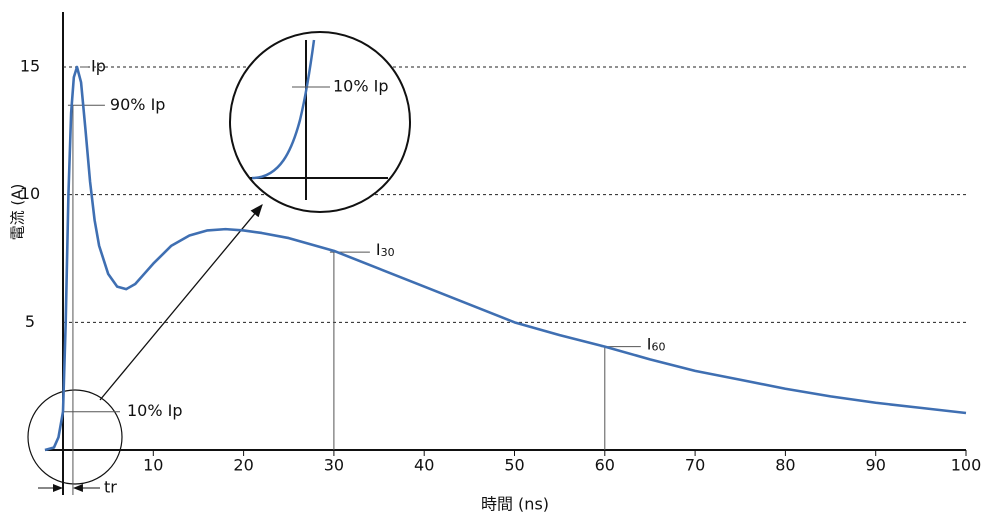 The width and height of the screenshot is (996, 526). Describe the element at coordinates (283, 109) in the screenshot. I see `inset-curve` at that location.